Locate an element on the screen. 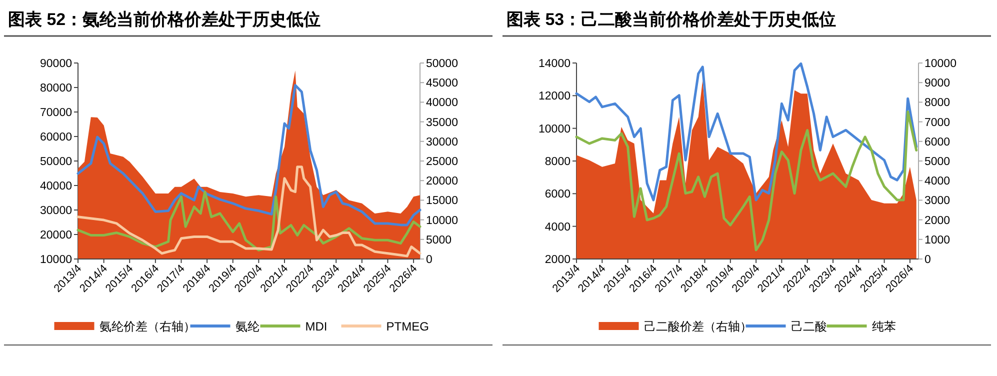  y2-tick-label: 35000 is located at coordinates (442, 122).